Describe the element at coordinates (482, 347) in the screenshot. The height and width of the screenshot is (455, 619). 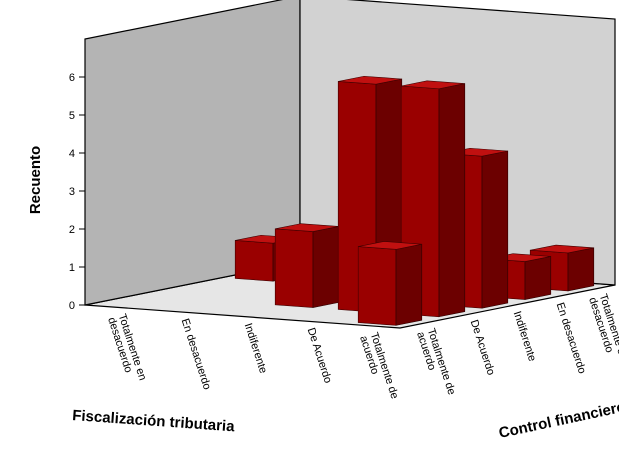
I see `depth-tick-label: De Acuerdo` at that location.